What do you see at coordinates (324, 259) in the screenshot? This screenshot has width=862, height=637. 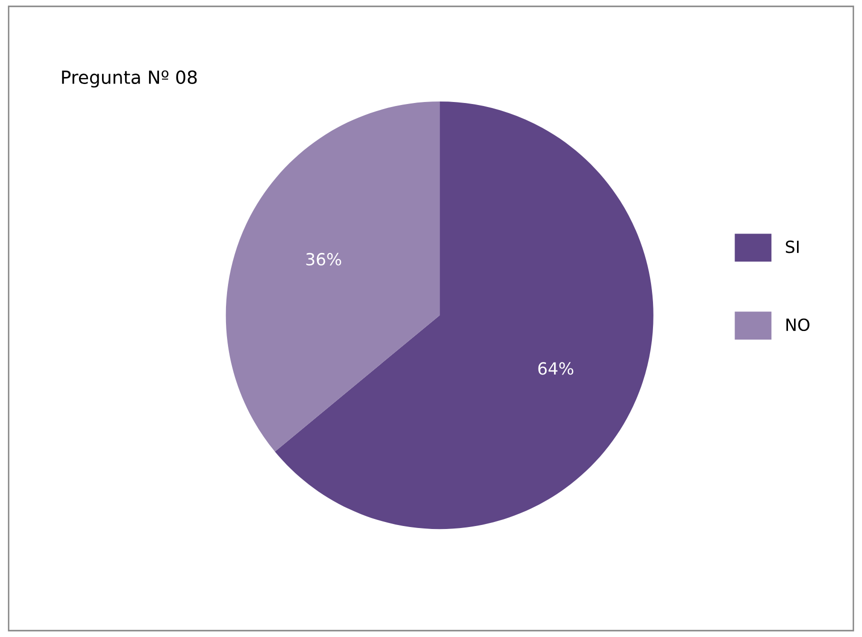 I see `data-label: 36%` at bounding box center [324, 259].